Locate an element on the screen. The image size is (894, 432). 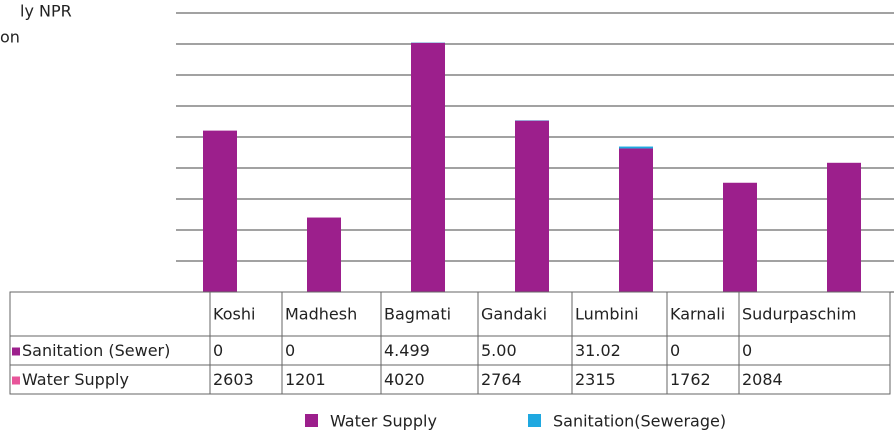
table-value: 5.00 is located at coordinates (499, 350).